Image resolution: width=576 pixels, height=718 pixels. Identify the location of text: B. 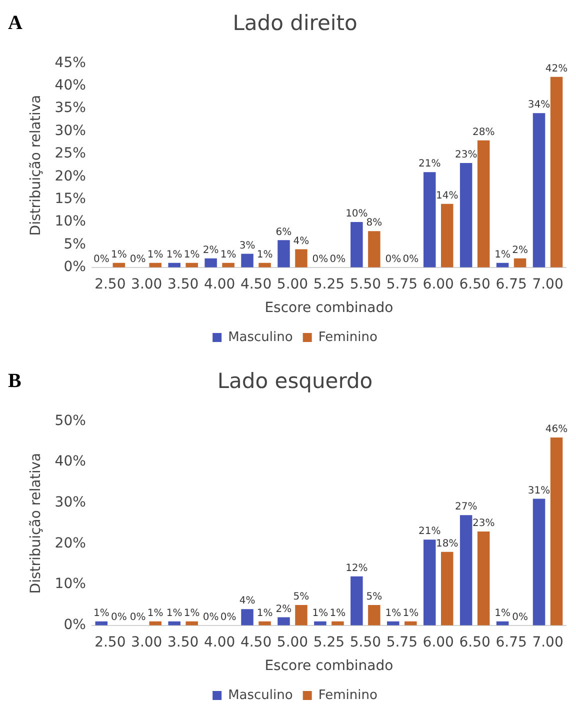
(15, 381).